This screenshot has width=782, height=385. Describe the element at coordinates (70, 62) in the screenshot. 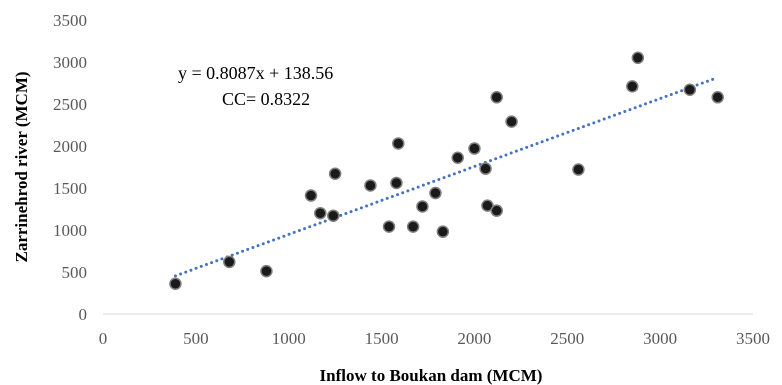

I see `y-tick-label: 3000` at that location.